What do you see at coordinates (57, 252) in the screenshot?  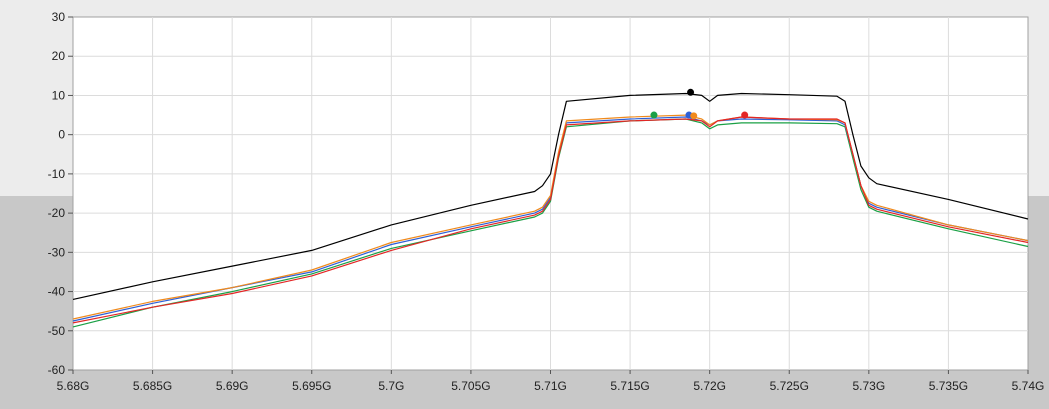 I see `y-tick-label: -30` at bounding box center [57, 252].